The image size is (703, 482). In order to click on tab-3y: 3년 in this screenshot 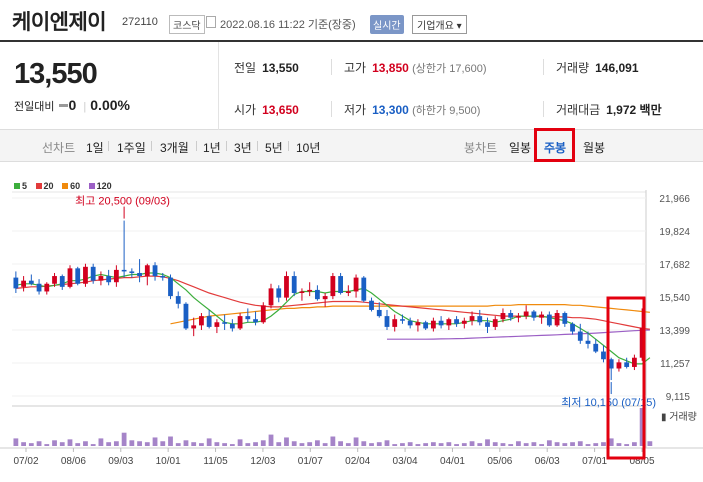, I will do `click(243, 148)`.